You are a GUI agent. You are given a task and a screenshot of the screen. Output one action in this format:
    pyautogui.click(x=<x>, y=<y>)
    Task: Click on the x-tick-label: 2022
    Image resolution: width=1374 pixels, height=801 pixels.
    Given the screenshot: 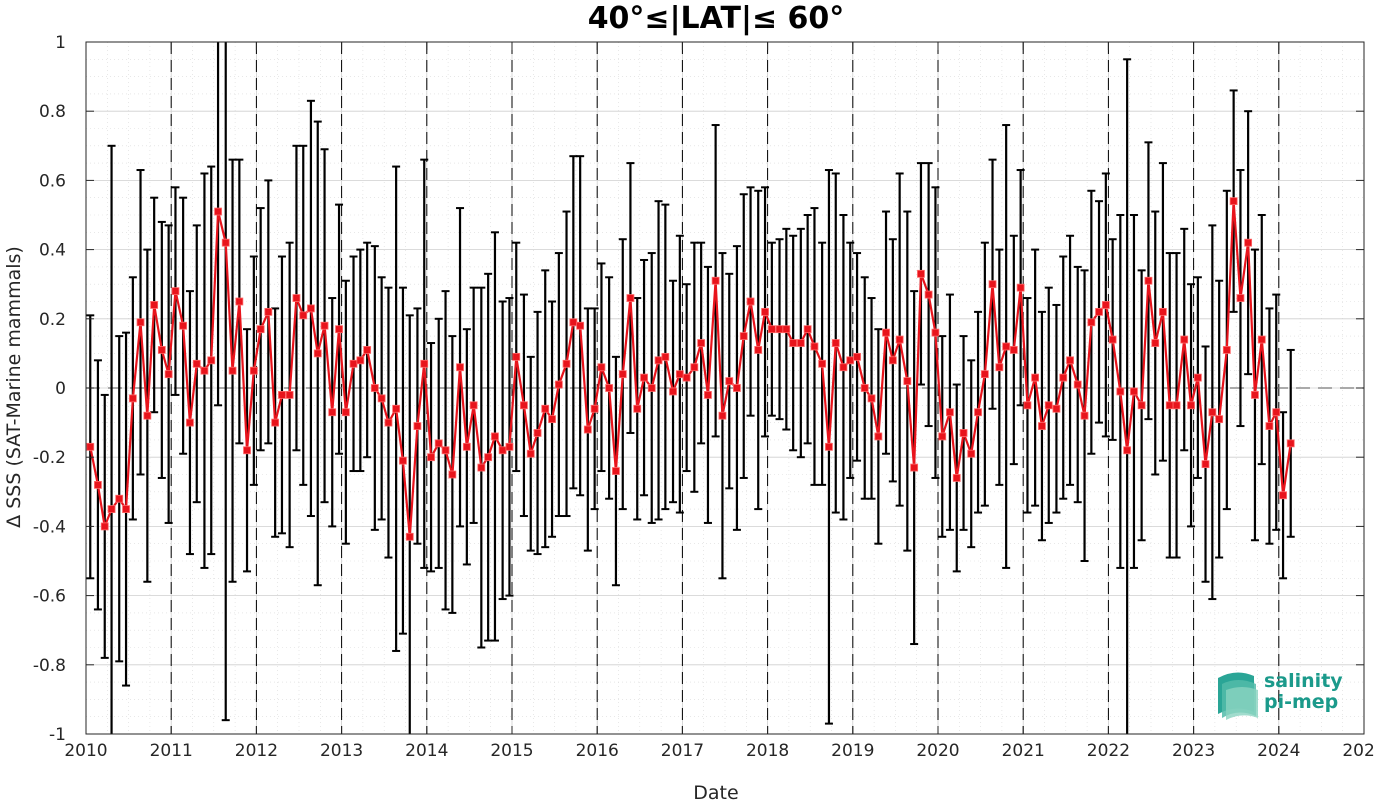 What is the action you would take?
    pyautogui.click(x=1108, y=751)
    